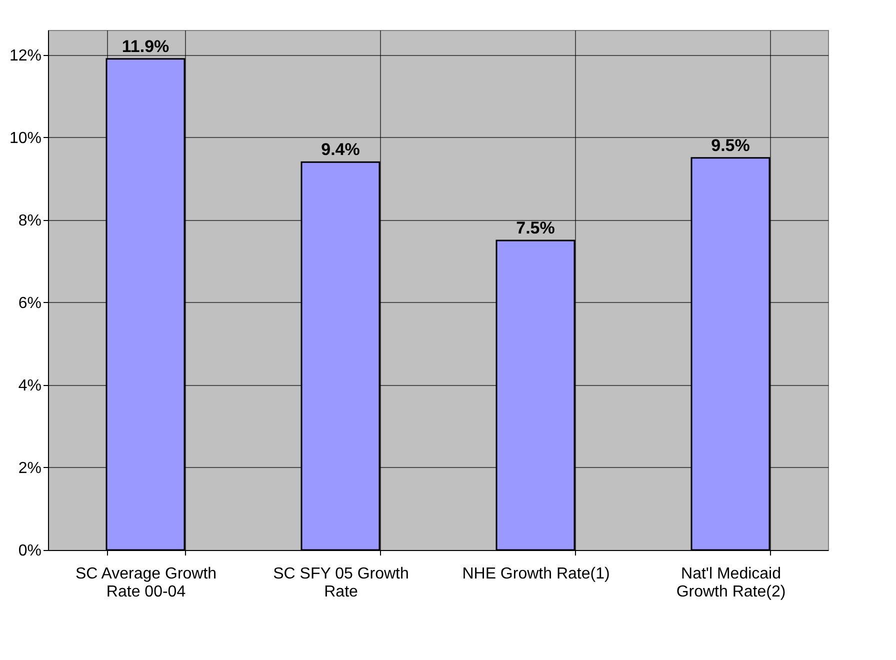  I want to click on y-tick-label: 12%, so click(25, 55).